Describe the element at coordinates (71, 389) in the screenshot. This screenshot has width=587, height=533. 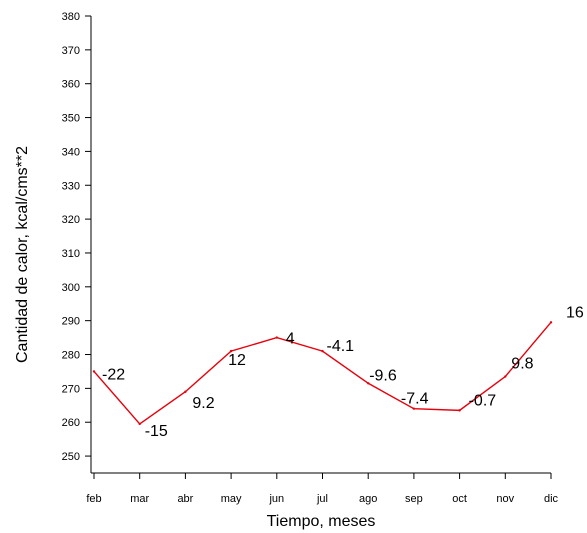
I see `y-tick-label: 270` at that location.